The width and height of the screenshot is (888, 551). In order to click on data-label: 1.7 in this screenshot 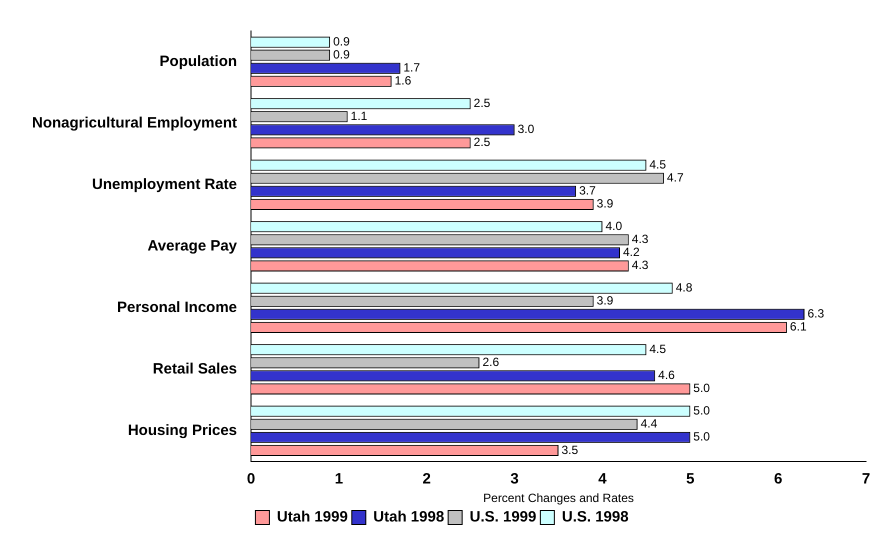, I will do `click(411, 67)`.